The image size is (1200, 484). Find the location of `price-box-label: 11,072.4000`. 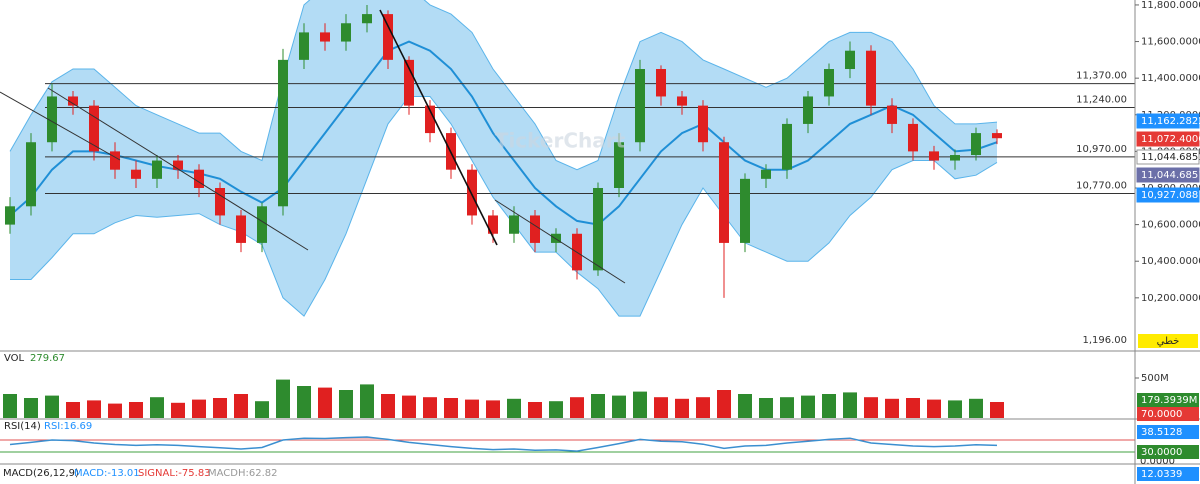

price-box-label: 11,072.4000 is located at coordinates (1170, 139).